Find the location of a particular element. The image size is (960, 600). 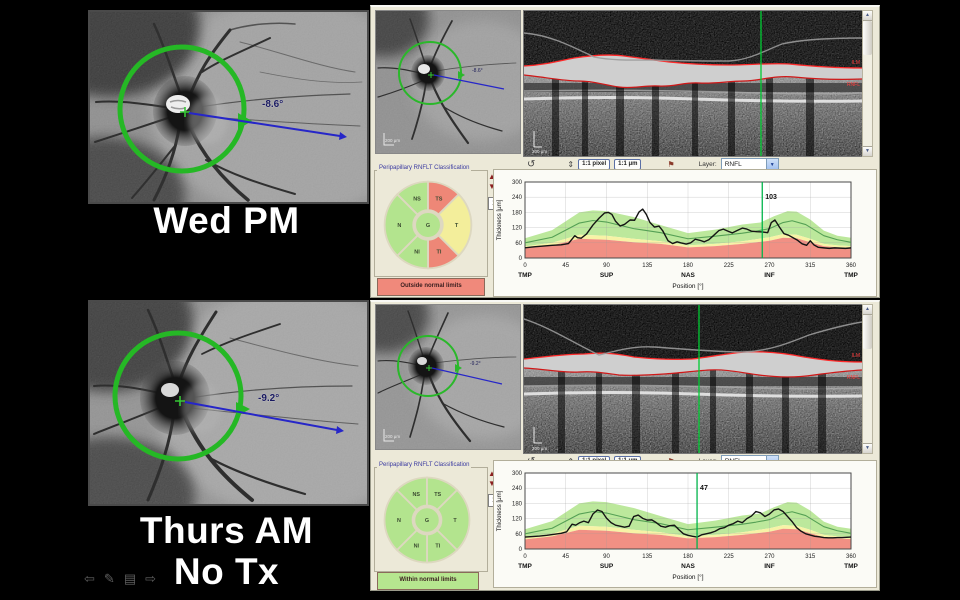

svg-text: G is located at coordinates (427, 521).